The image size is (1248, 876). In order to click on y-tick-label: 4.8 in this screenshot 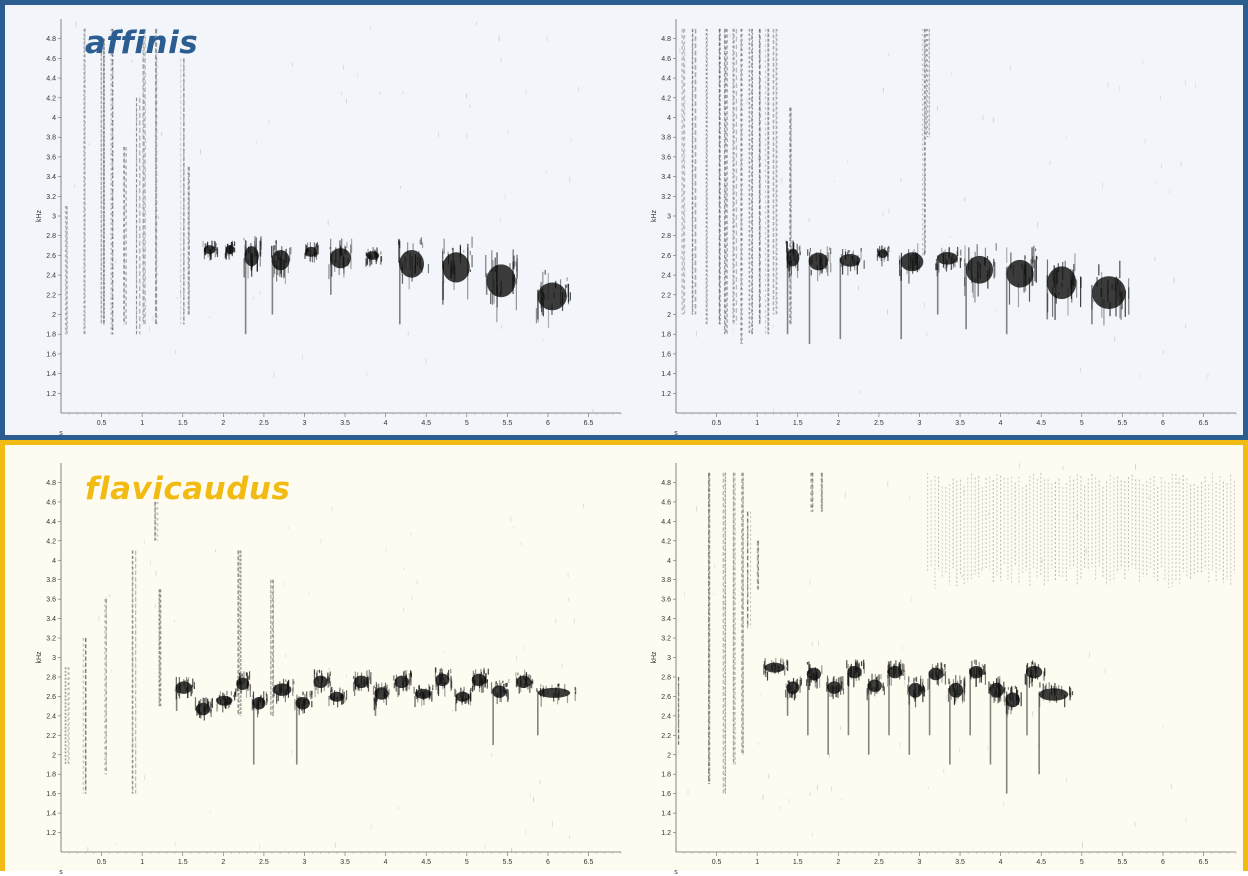, I will do `click(51, 39)`.